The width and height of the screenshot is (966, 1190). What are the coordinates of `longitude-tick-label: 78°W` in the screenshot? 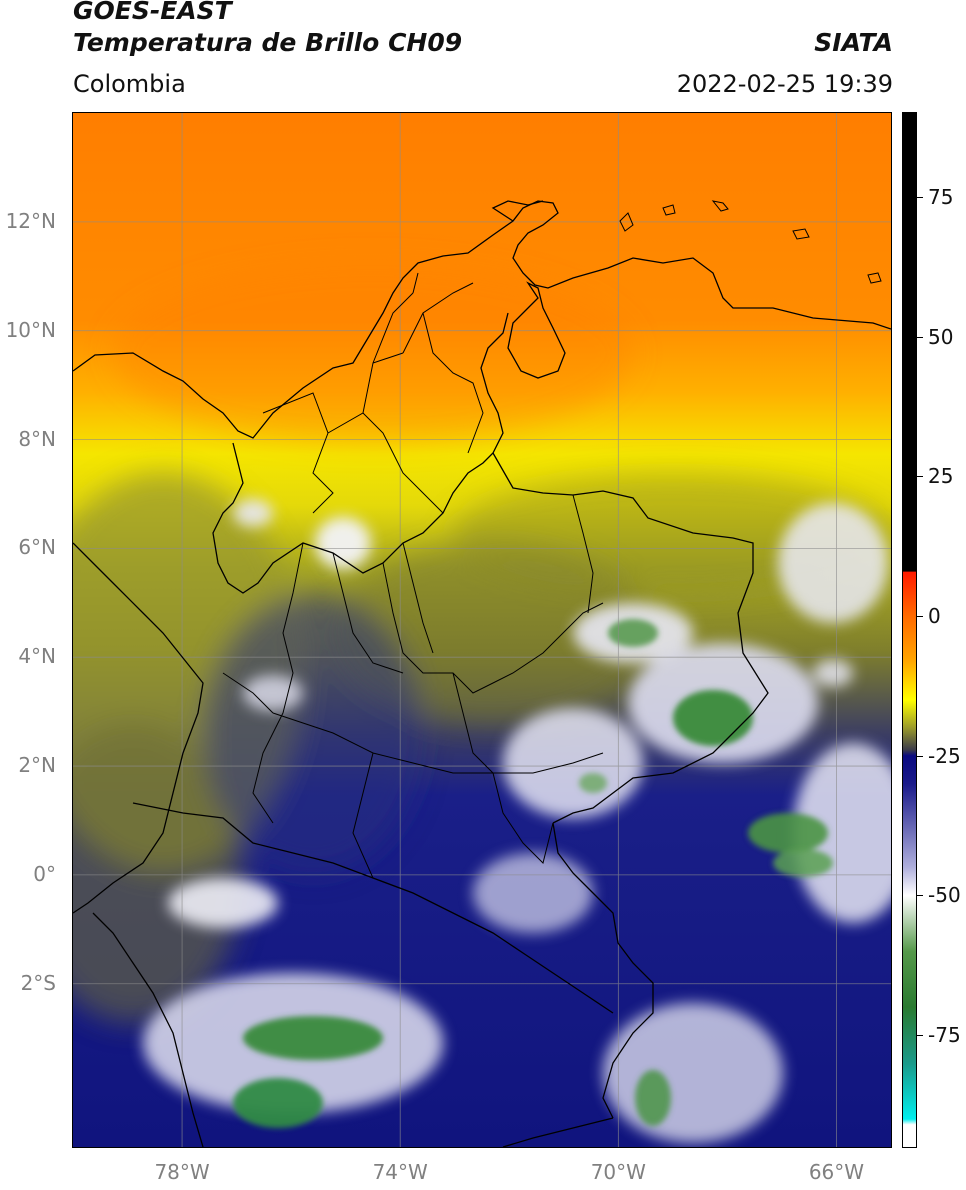 It's located at (182, 1172).